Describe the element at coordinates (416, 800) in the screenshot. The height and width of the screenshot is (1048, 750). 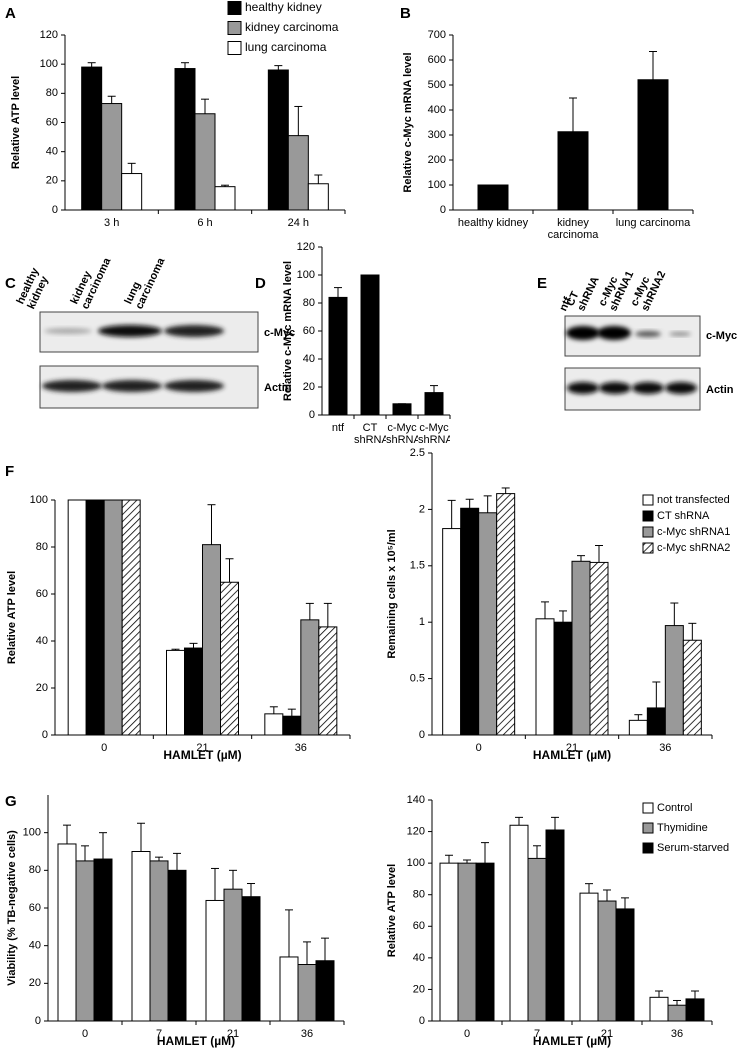
I see `y-tick-label: 140` at that location.